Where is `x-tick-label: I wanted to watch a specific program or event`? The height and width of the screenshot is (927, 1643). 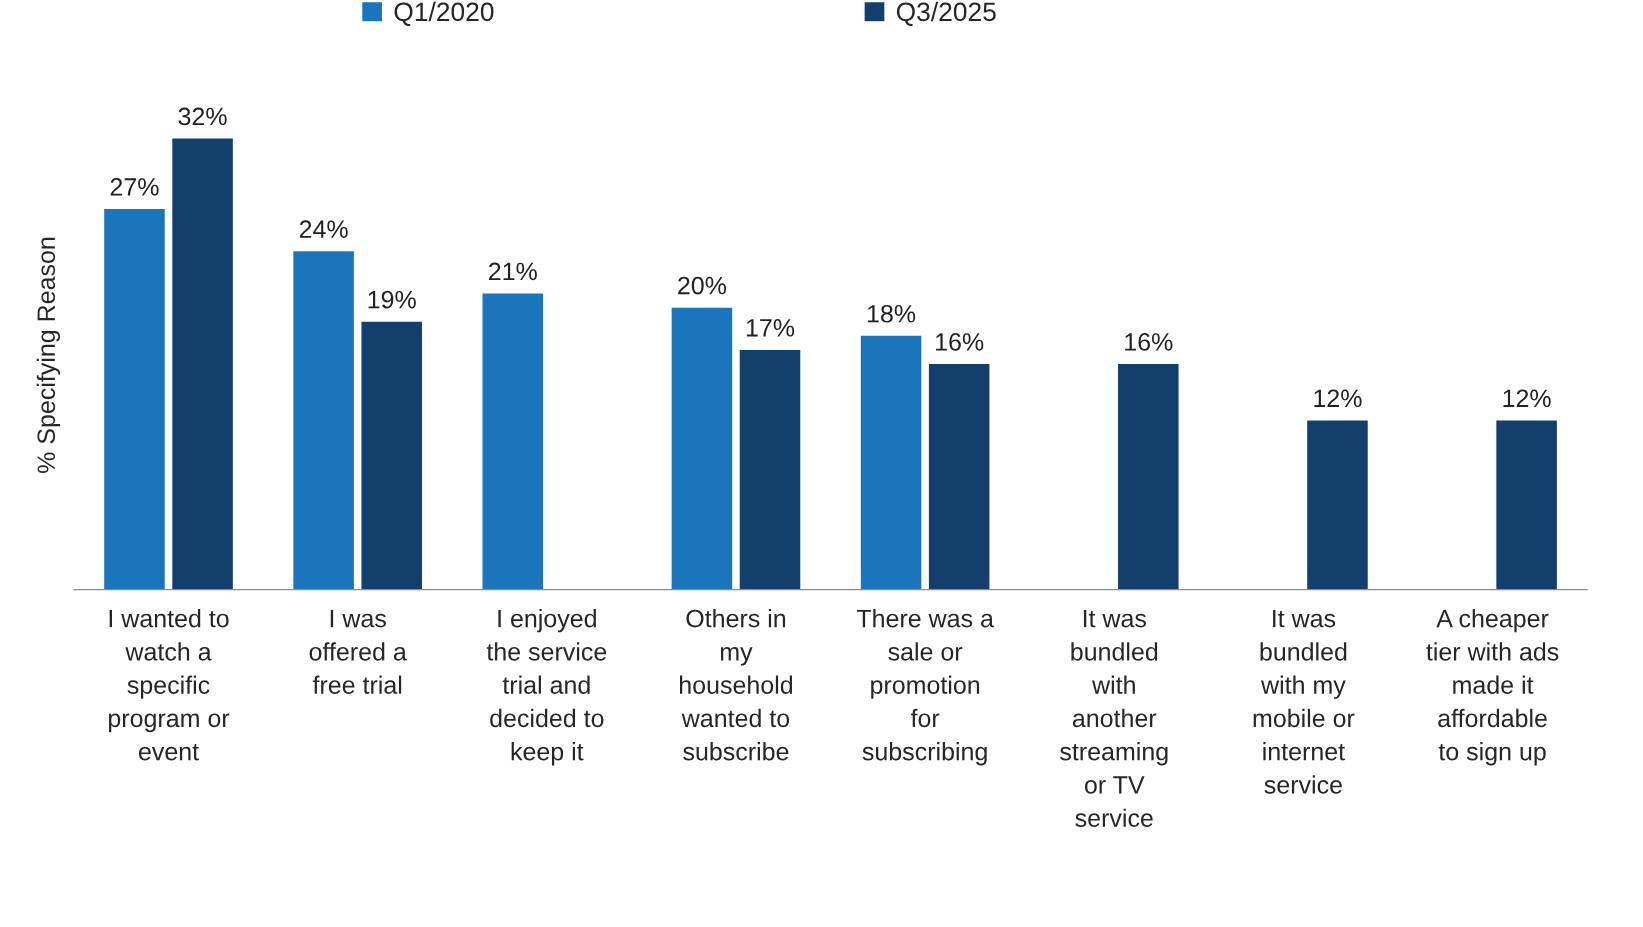 x-tick-label: I wanted to watch a specific program or event is located at coordinates (169, 685).